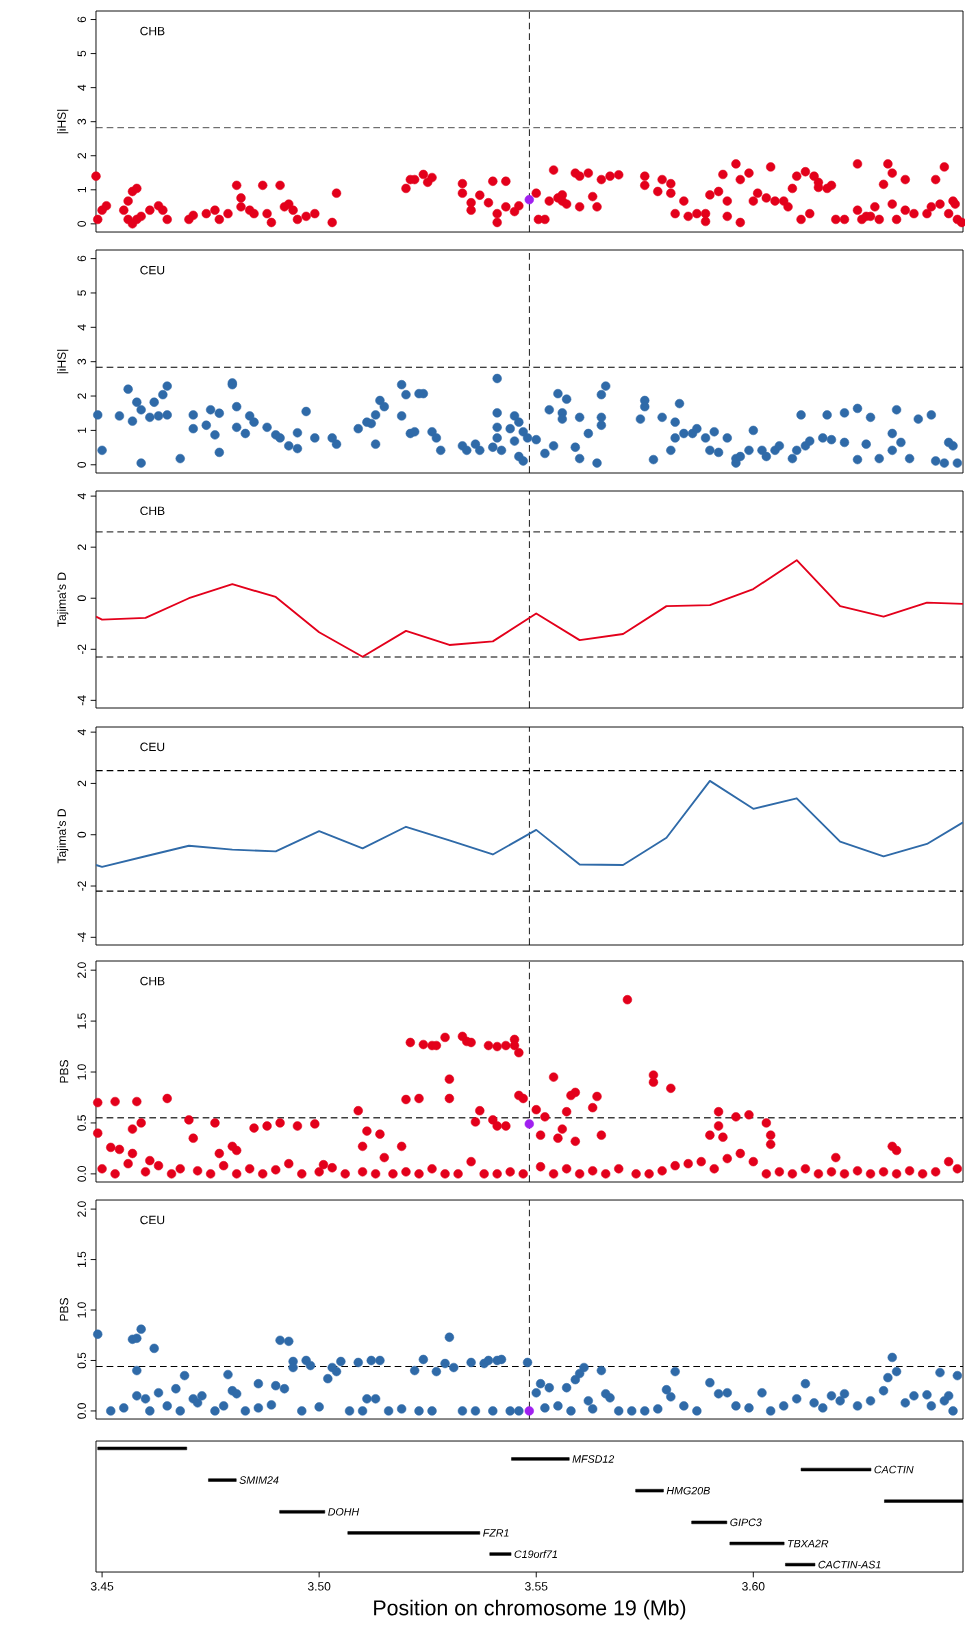 This screenshot has height=1647, width=965. What do you see at coordinates (894, 1469) in the screenshot?
I see `y-tick-label: CACTIN` at bounding box center [894, 1469].